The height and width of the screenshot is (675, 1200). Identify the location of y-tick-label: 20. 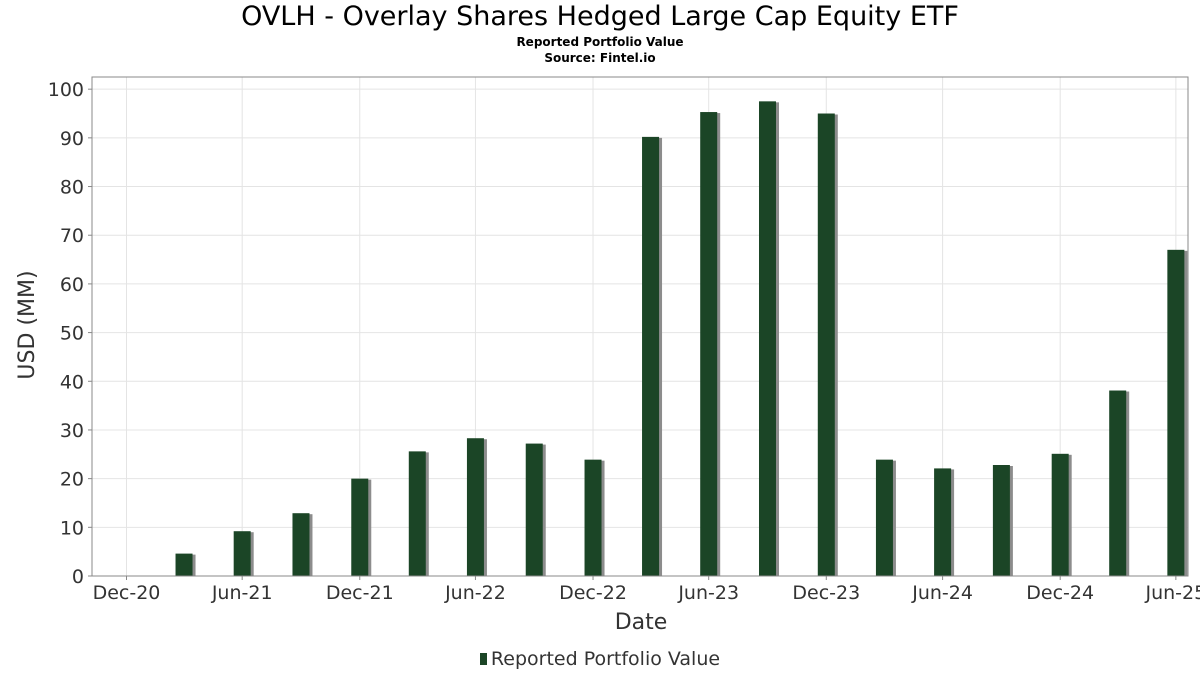
(72, 480).